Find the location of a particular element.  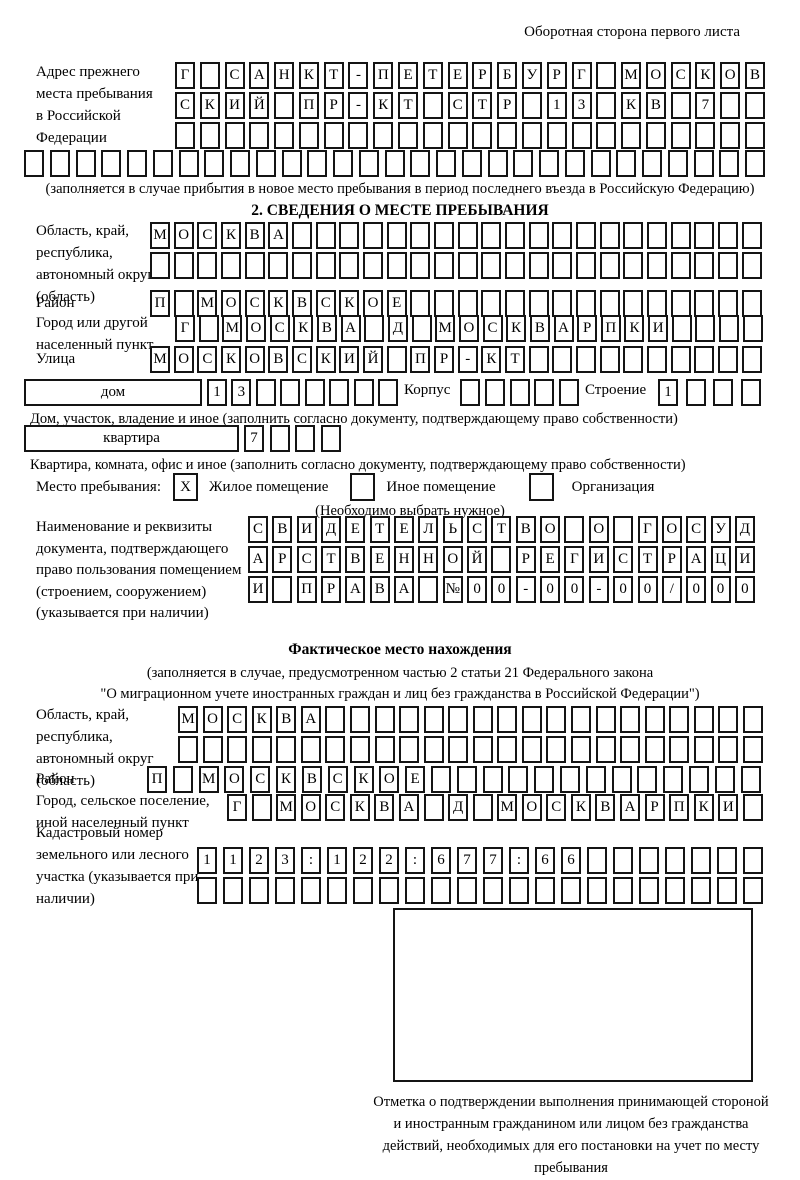

char-cell: Й is located at coordinates (477, 559).